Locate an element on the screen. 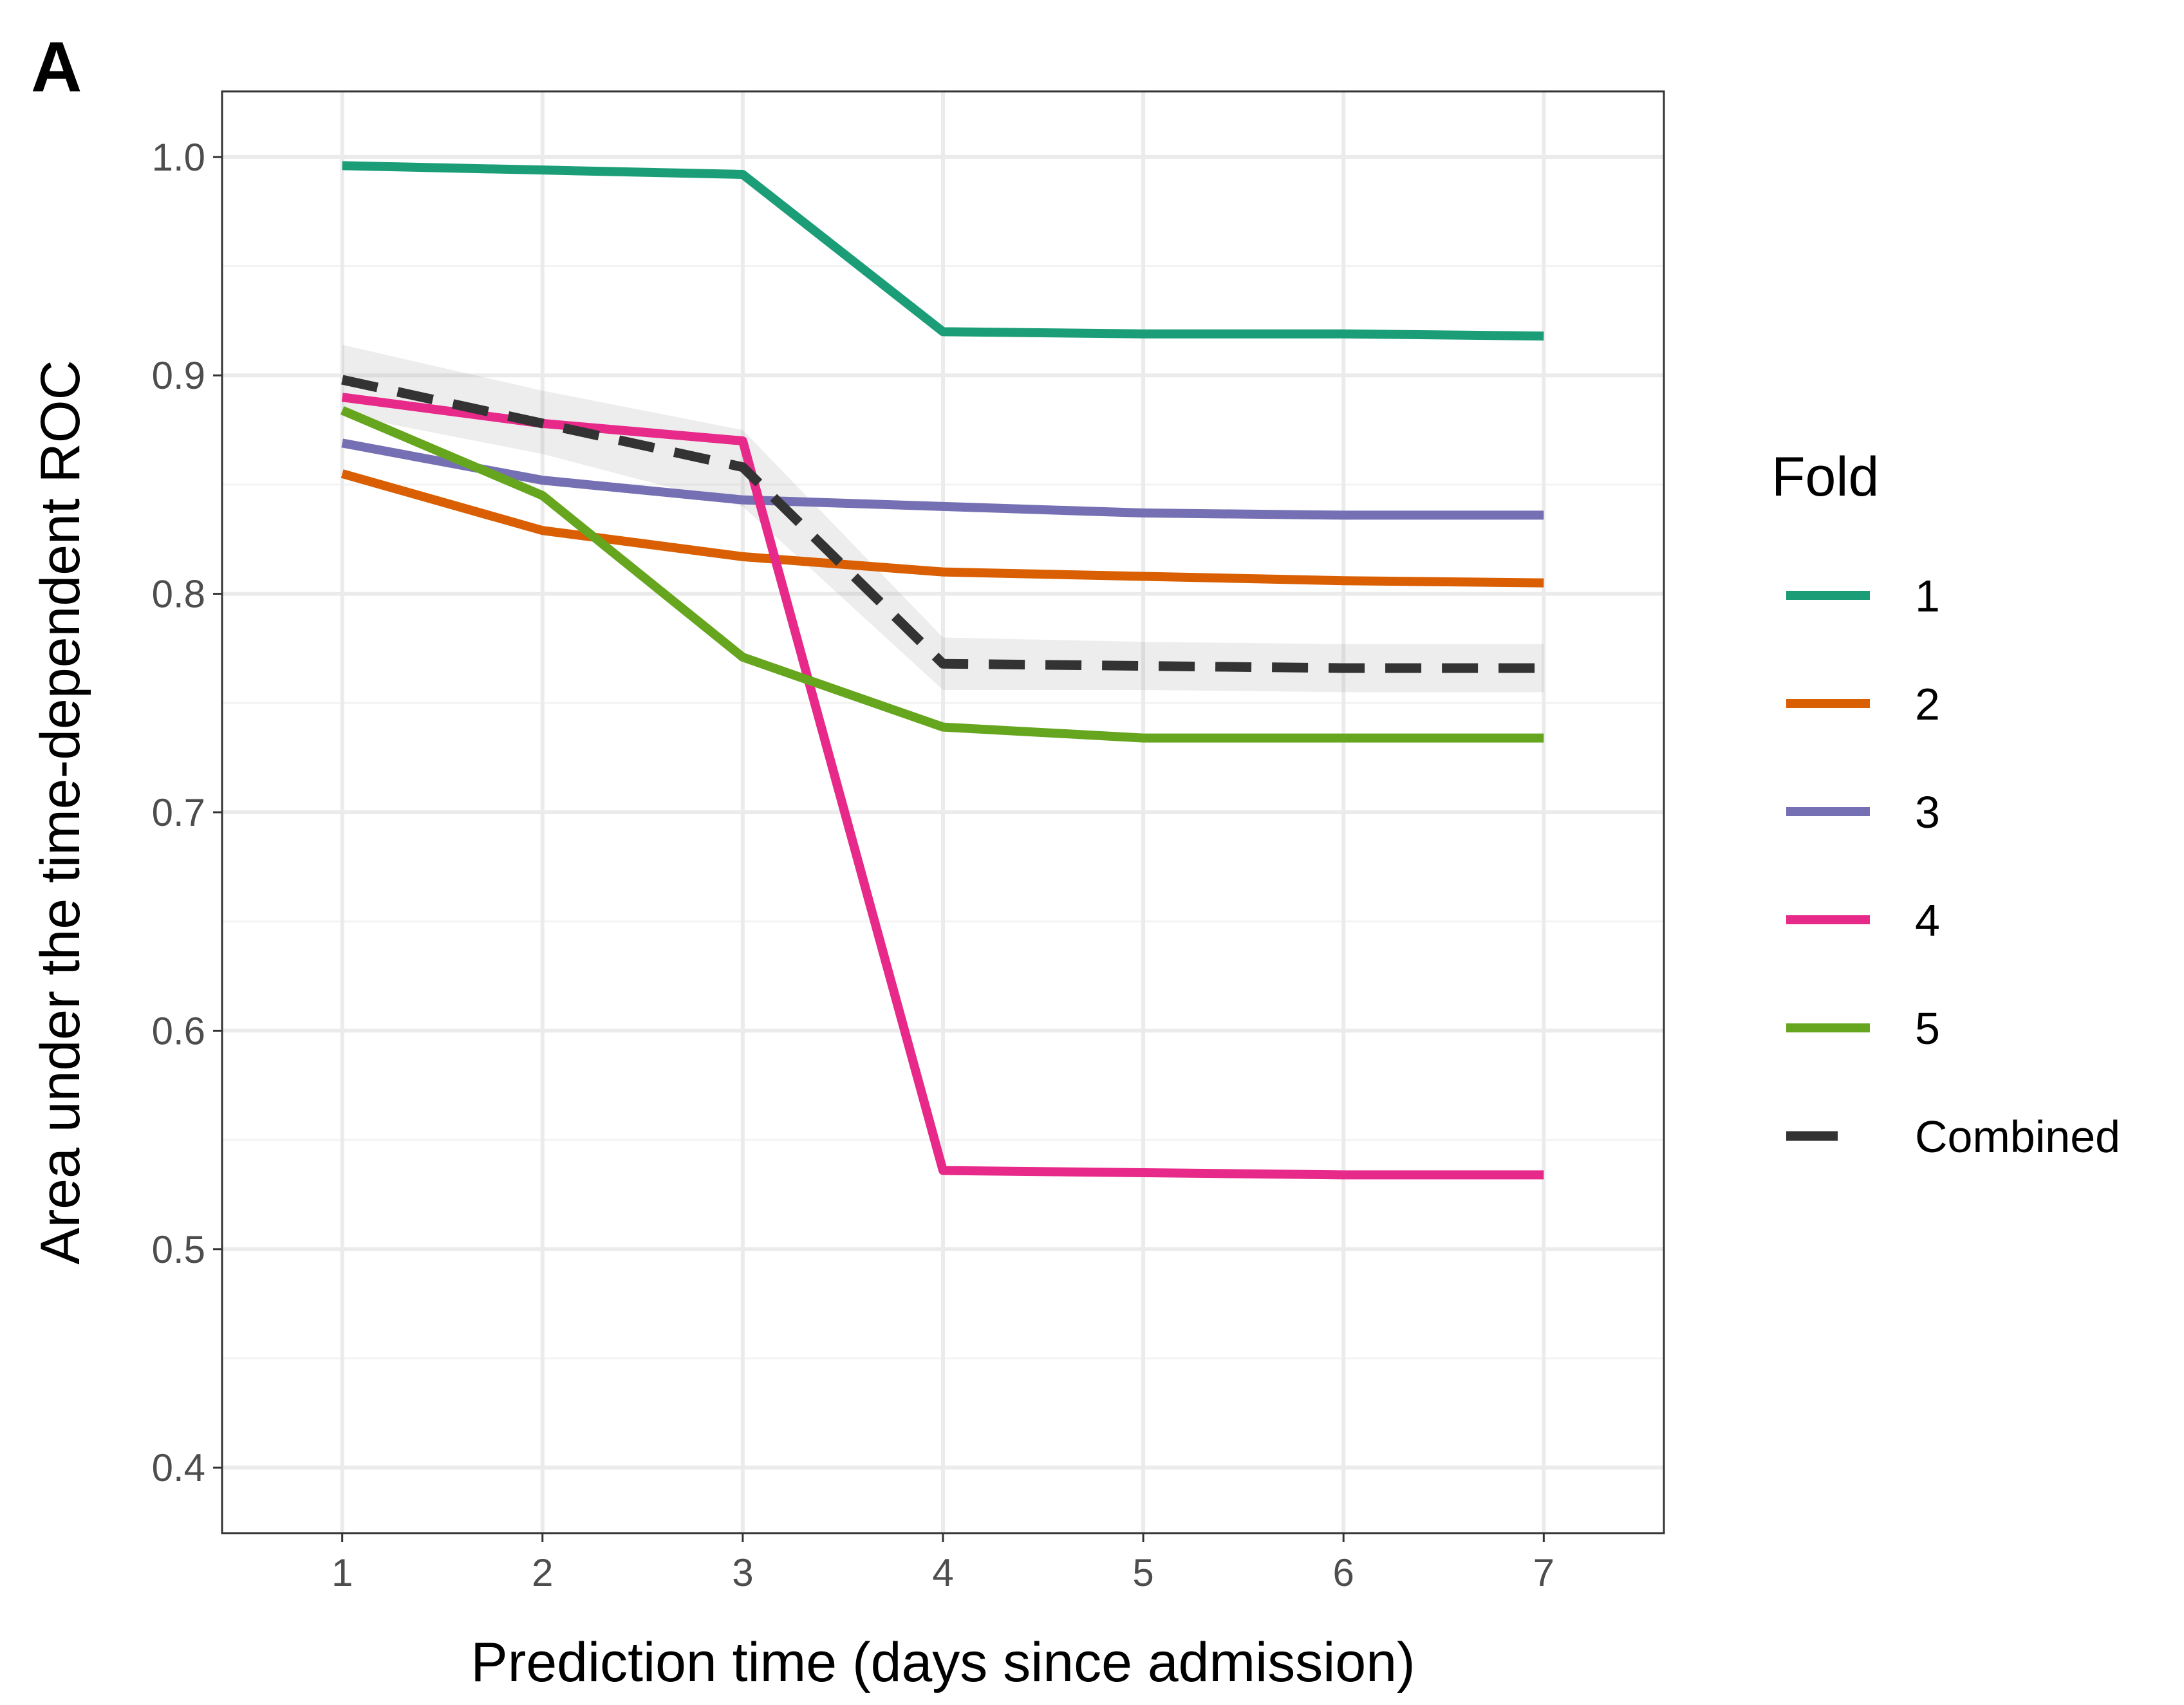 This screenshot has width=2184, height=1705. x-tick-label: 7 is located at coordinates (1543, 1572).